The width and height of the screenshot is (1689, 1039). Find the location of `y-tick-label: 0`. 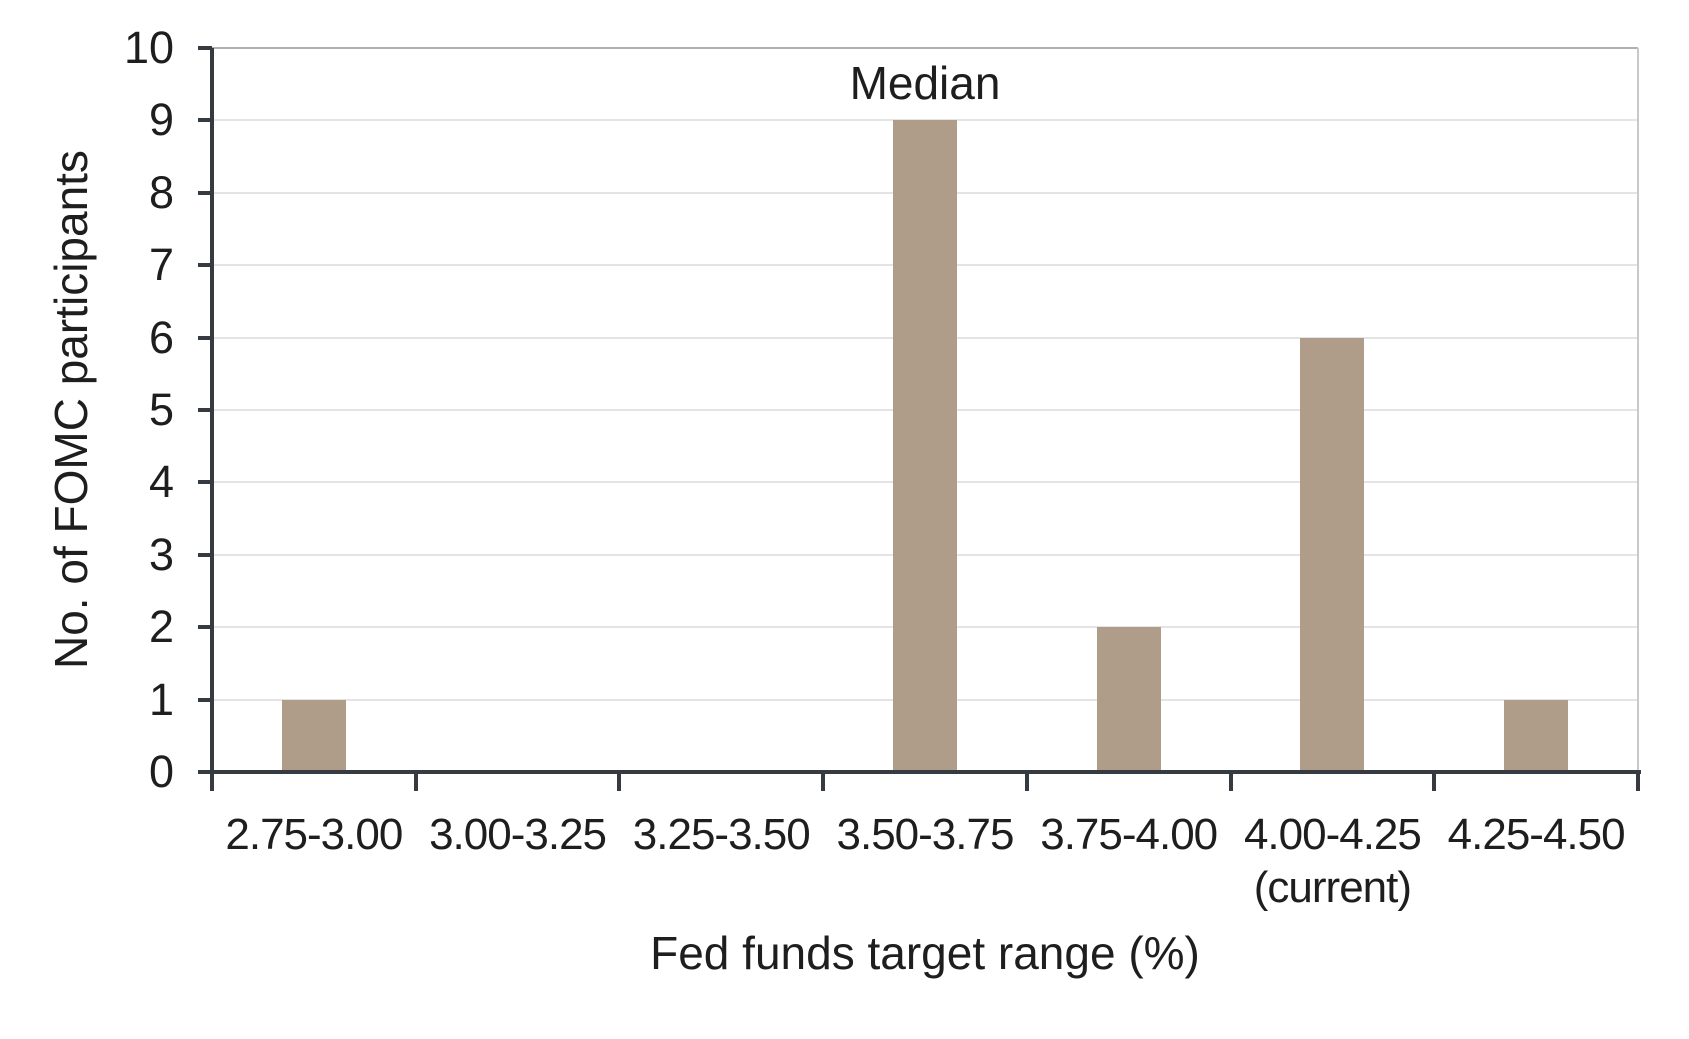

y-tick-label: 0 is located at coordinates (161, 771).